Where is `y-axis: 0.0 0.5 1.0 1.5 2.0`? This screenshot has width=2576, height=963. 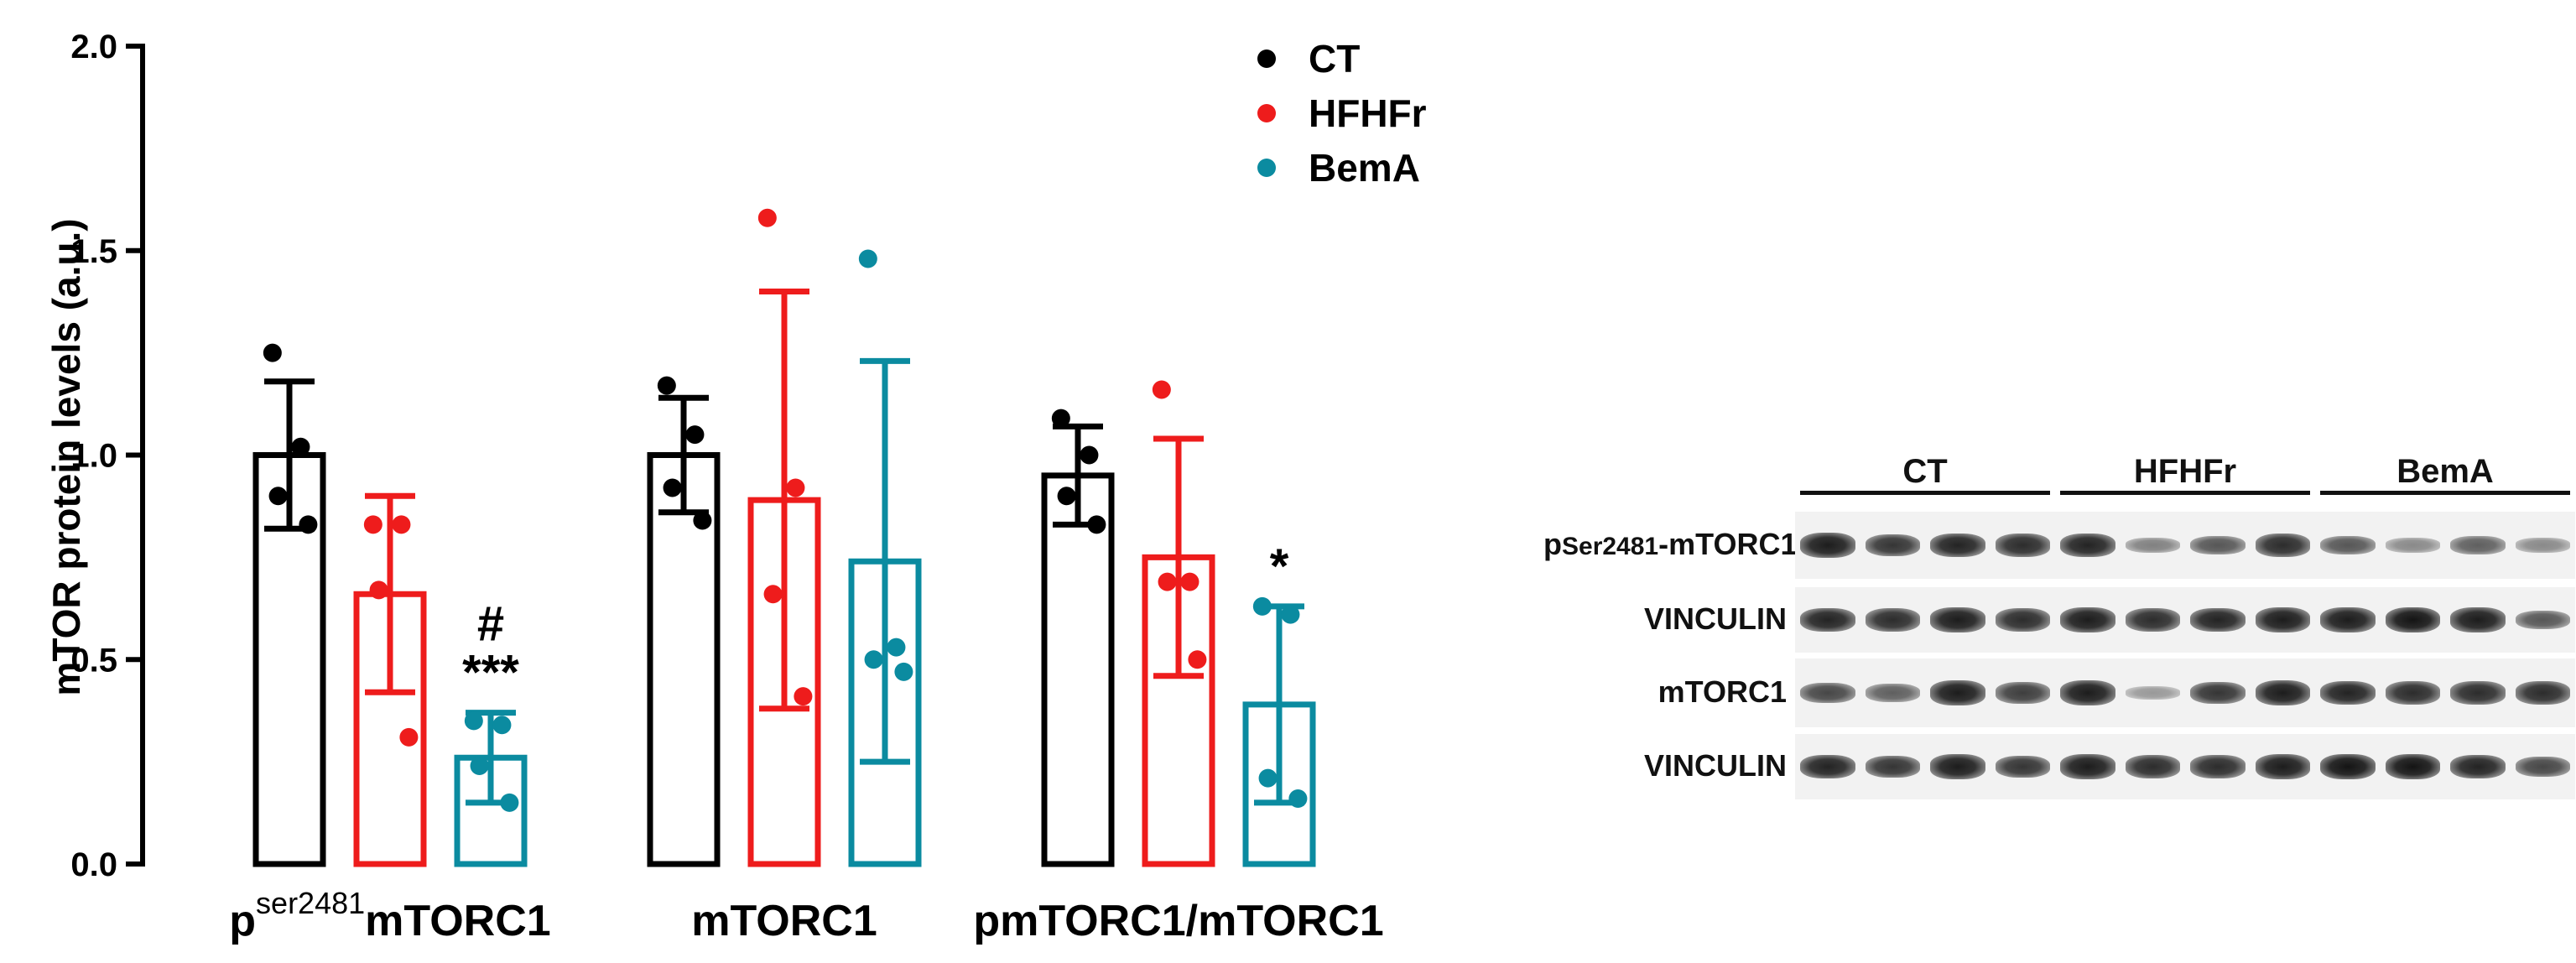 y-axis: 0.0 0.5 1.0 1.5 2.0 is located at coordinates (107, 456).